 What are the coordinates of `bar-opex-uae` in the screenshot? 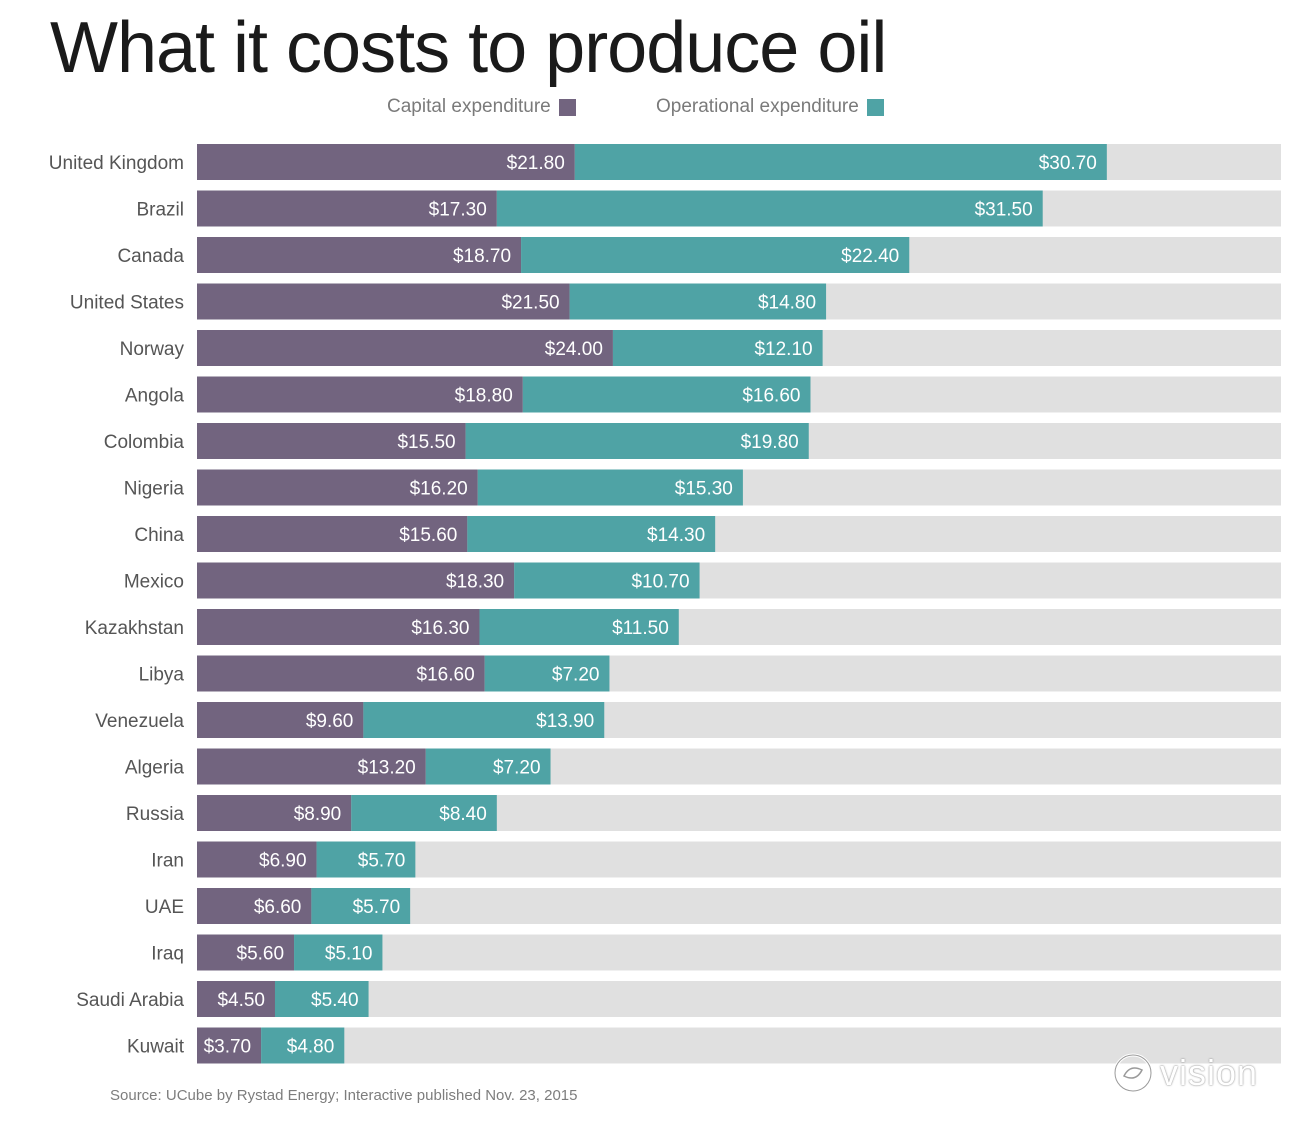 It's located at (361, 906).